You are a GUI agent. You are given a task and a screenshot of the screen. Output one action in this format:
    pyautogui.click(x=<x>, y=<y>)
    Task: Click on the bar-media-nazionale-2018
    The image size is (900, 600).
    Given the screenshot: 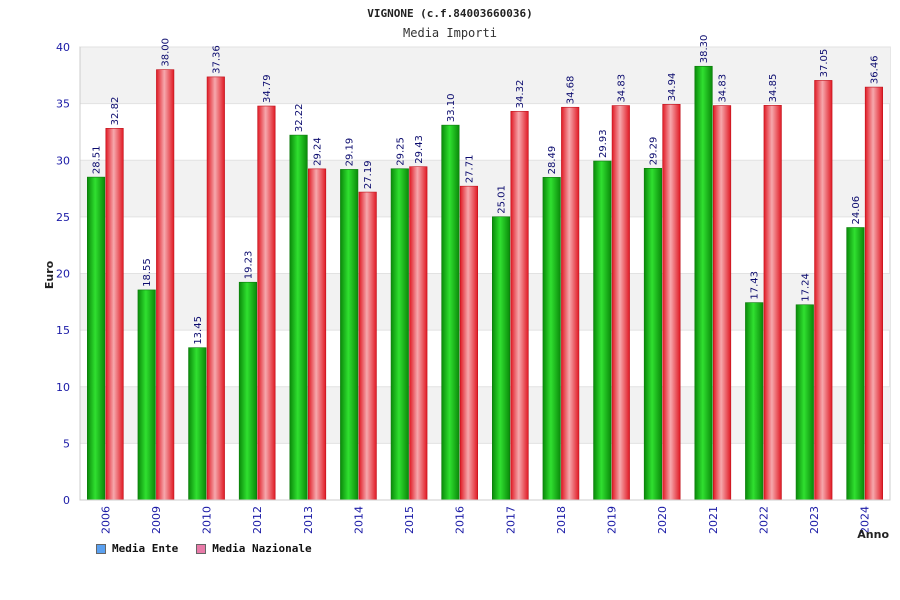 What is the action you would take?
    pyautogui.click(x=570, y=303)
    